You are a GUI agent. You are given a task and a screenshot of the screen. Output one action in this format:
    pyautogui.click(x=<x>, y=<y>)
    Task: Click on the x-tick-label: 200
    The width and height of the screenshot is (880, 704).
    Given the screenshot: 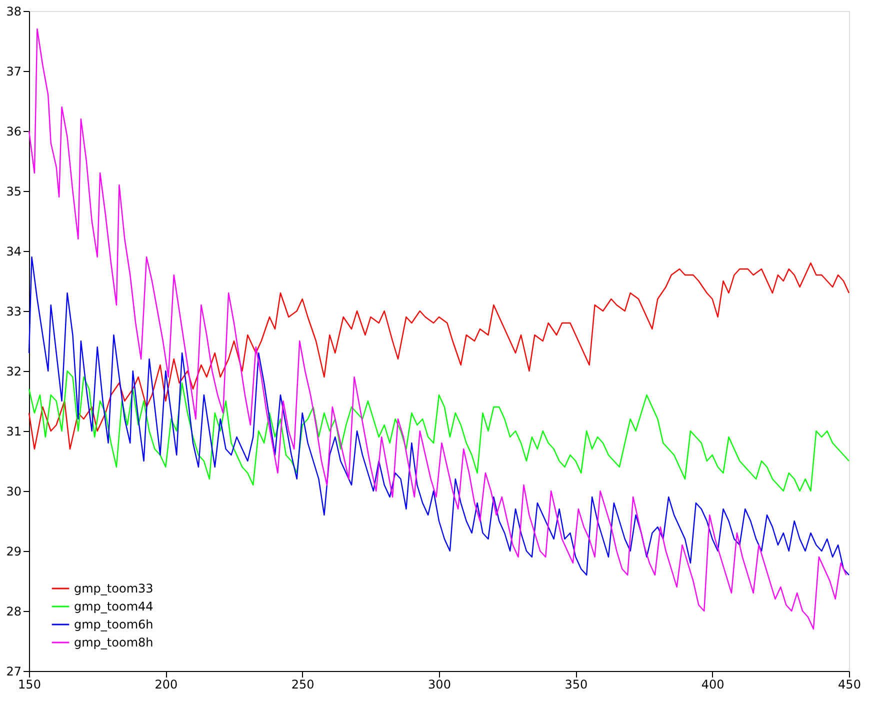 What is the action you would take?
    pyautogui.click(x=166, y=685)
    